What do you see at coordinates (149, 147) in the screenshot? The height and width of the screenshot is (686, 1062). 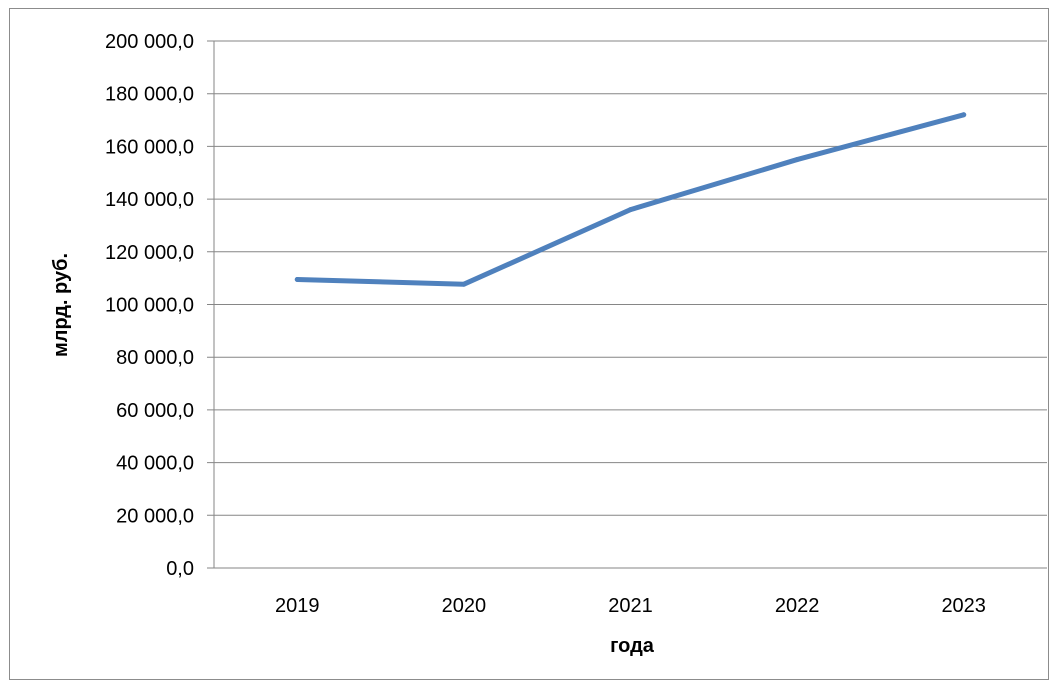 I see `y-tick-label: 160 000,0` at bounding box center [149, 147].